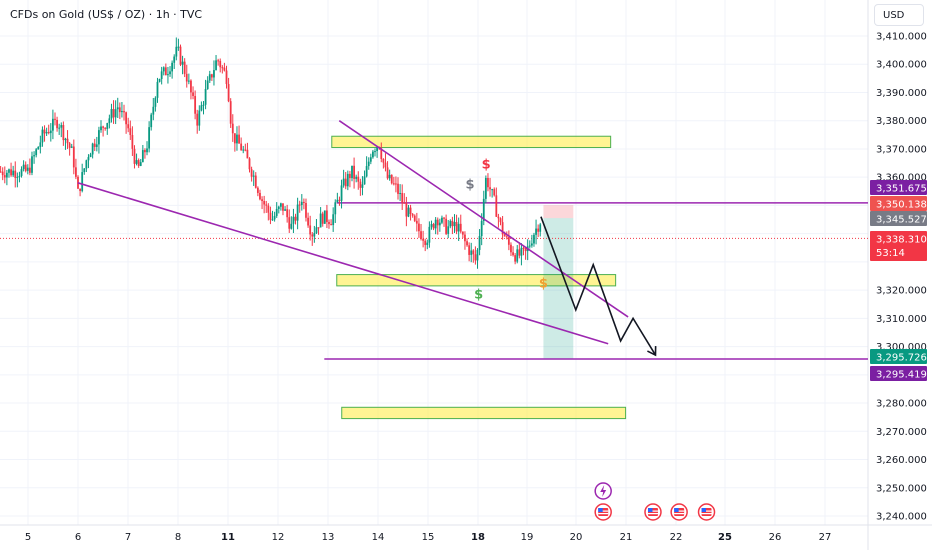  I want to click on price-tick-label: 3,370.000, so click(901, 149).